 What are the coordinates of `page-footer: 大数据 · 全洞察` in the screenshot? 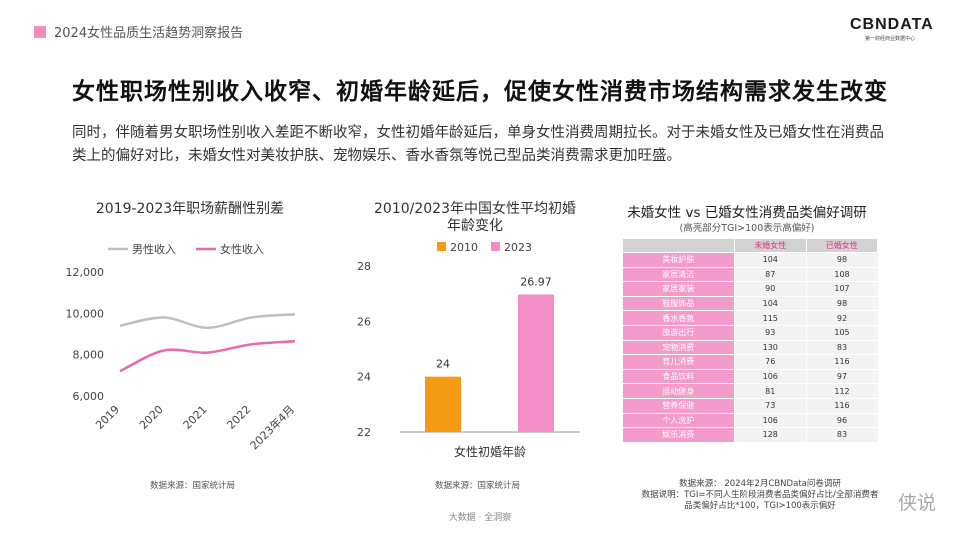 It's located at (480, 518).